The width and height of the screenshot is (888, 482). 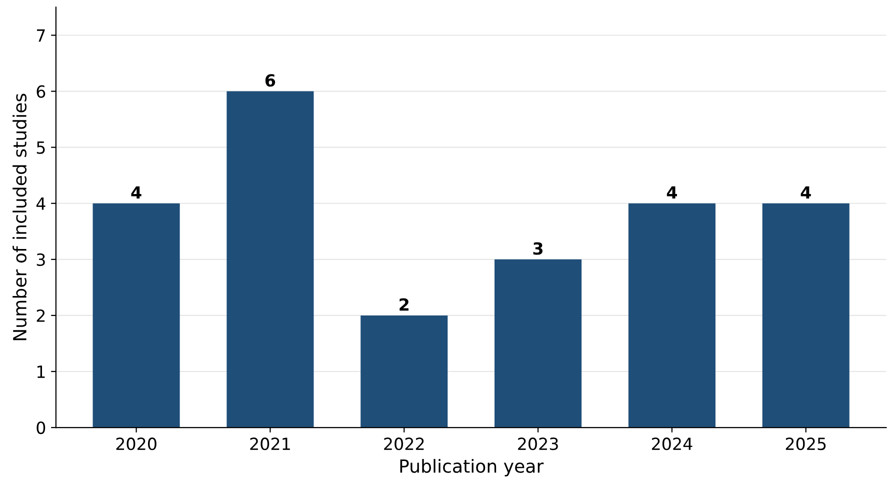 I want to click on x-tick-label: 2020, so click(x=136, y=444).